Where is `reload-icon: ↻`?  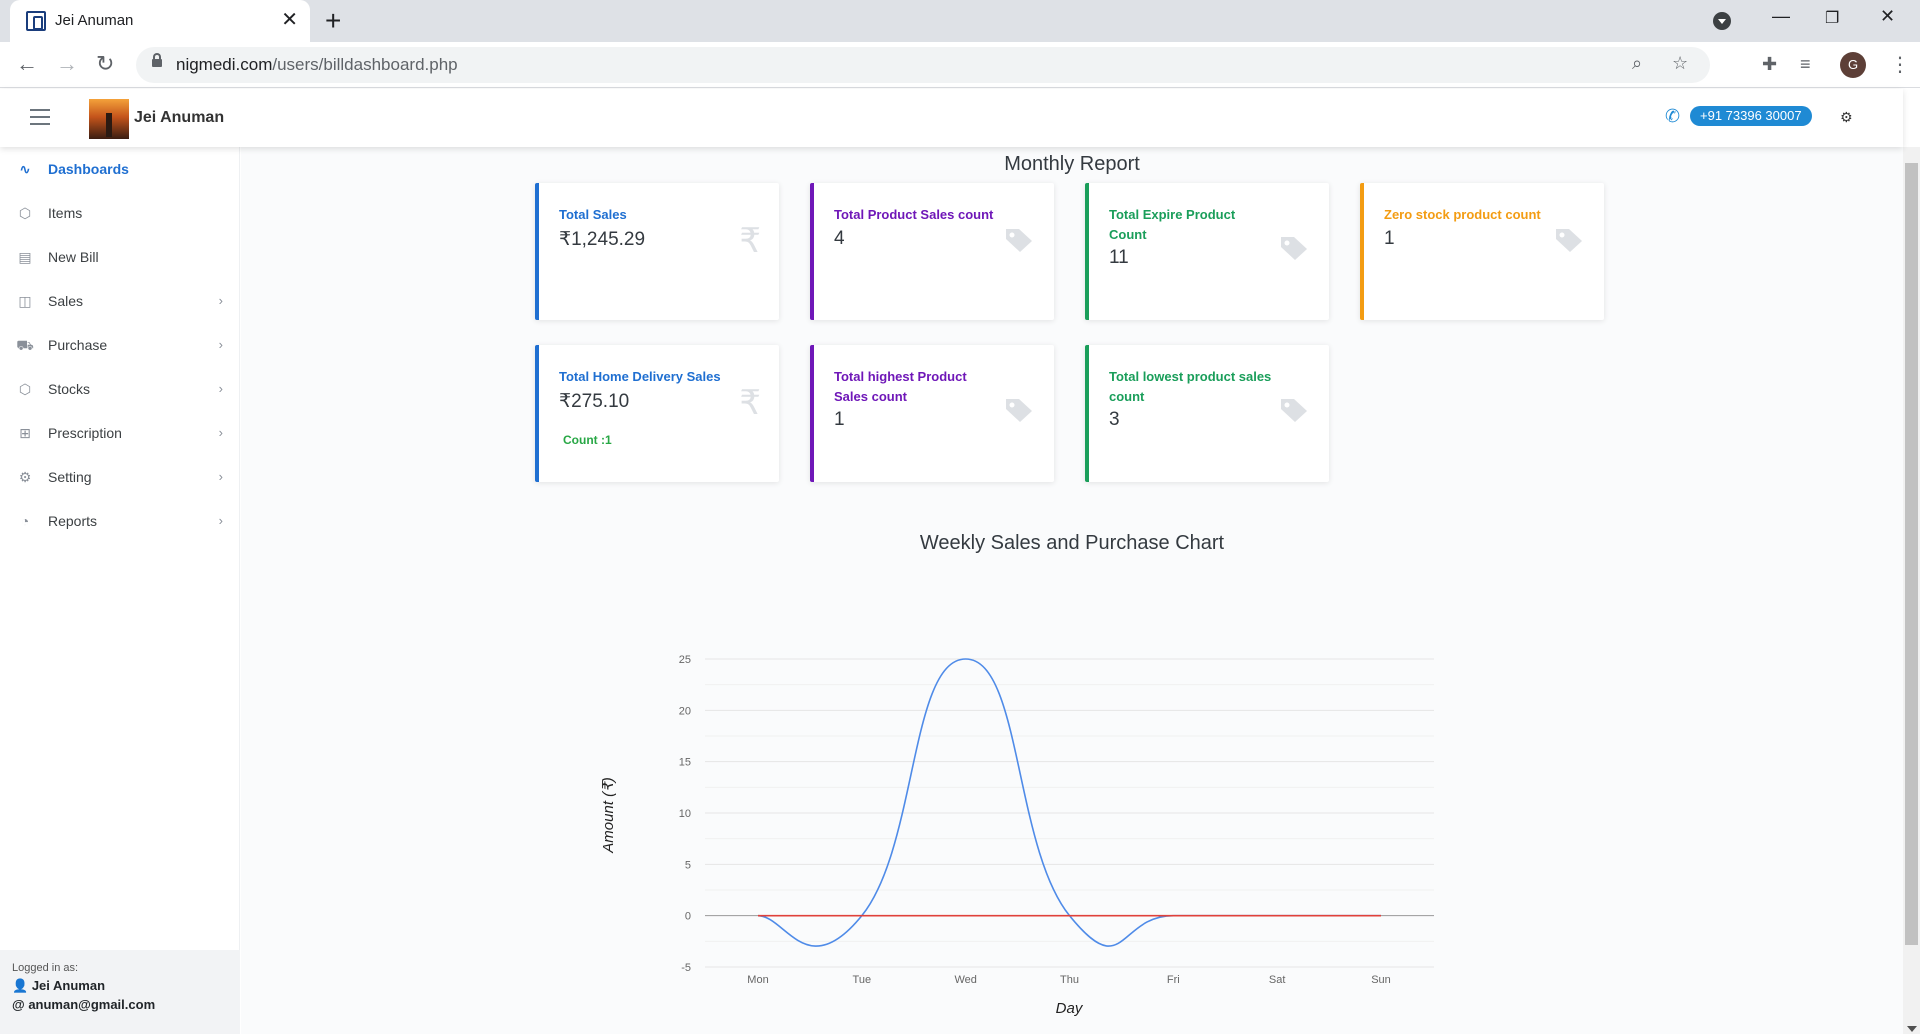
reload-icon: ↻ is located at coordinates (105, 63).